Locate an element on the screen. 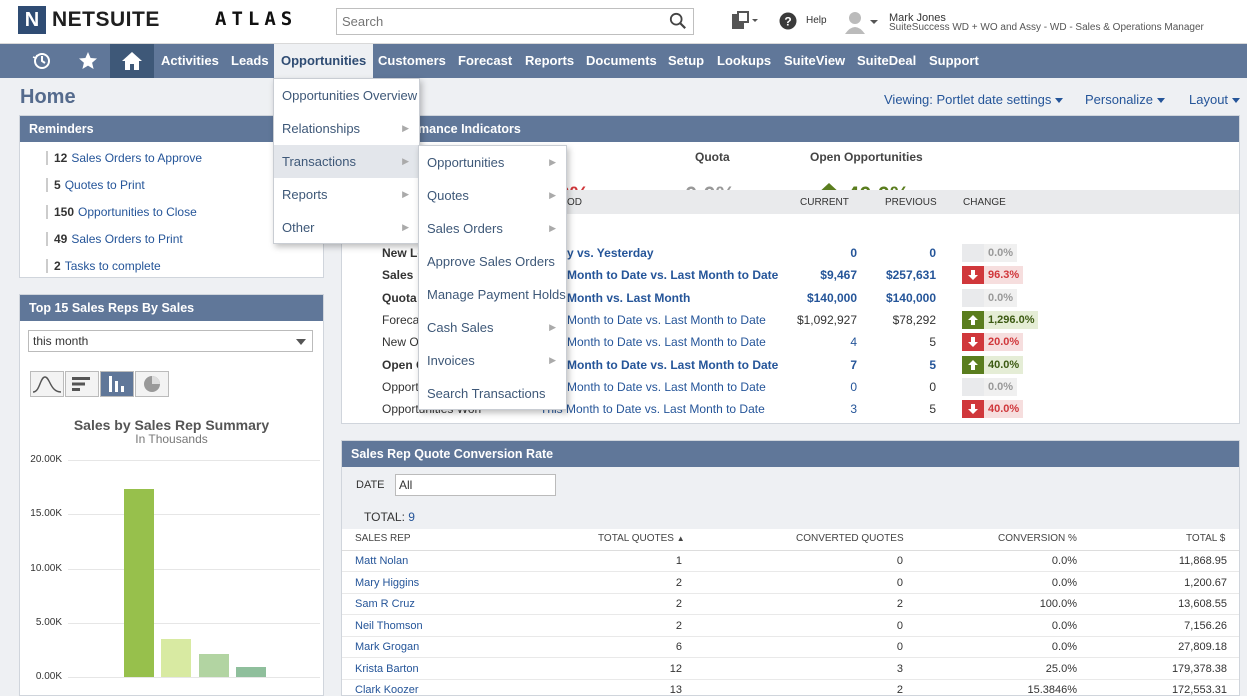 This screenshot has height=696, width=1247. total-value-link: 9 is located at coordinates (411, 517).